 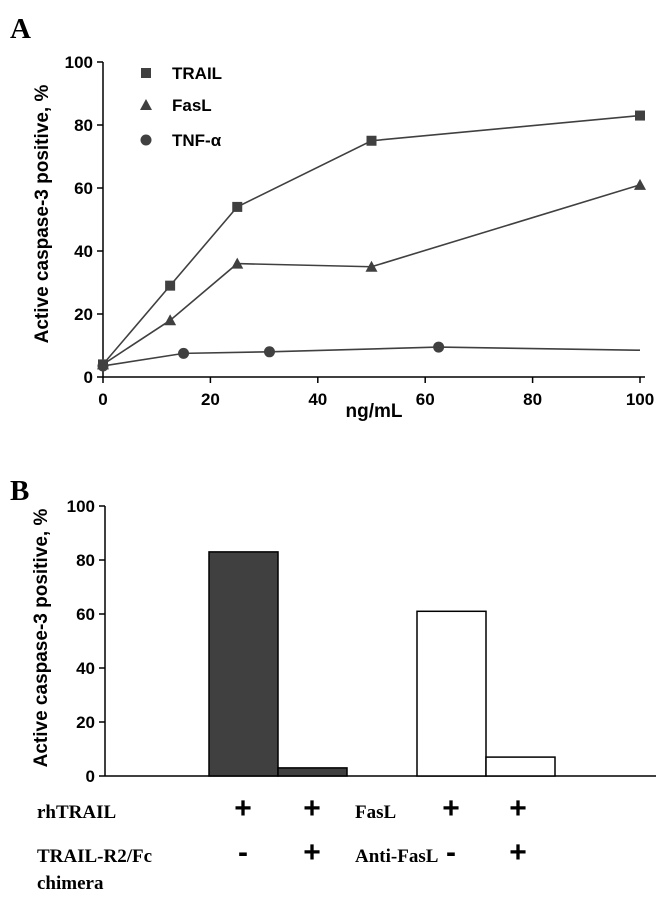 What do you see at coordinates (42, 214) in the screenshot?
I see `panel-a-y-axis-title: Active caspase-3 positive, %` at bounding box center [42, 214].